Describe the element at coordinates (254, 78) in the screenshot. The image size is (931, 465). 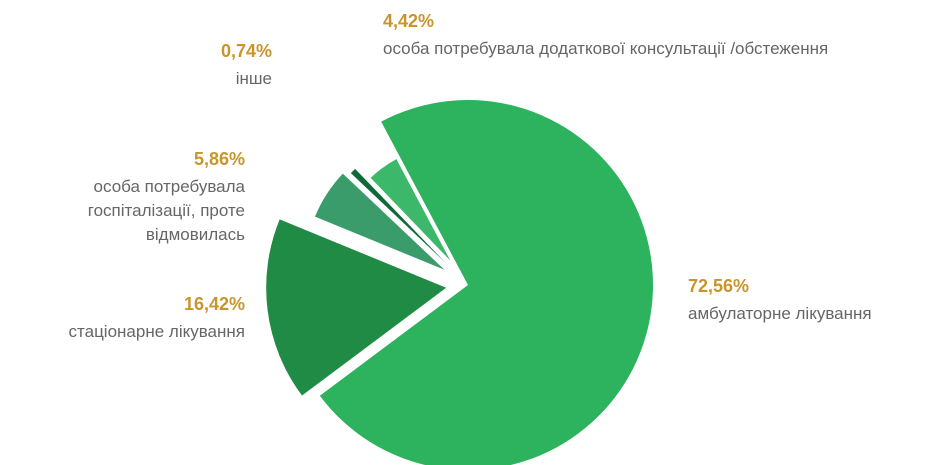
I see `category-label: інше` at that location.